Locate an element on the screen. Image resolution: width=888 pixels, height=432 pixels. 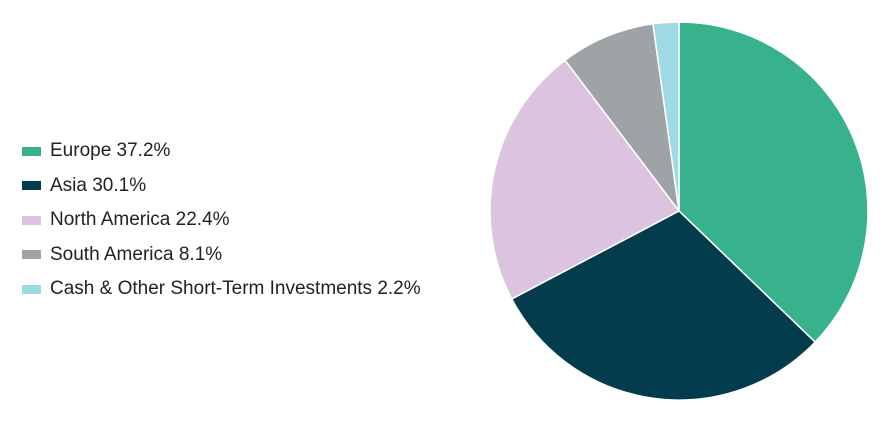
legend-label: North America 22.4% is located at coordinates (140, 220).